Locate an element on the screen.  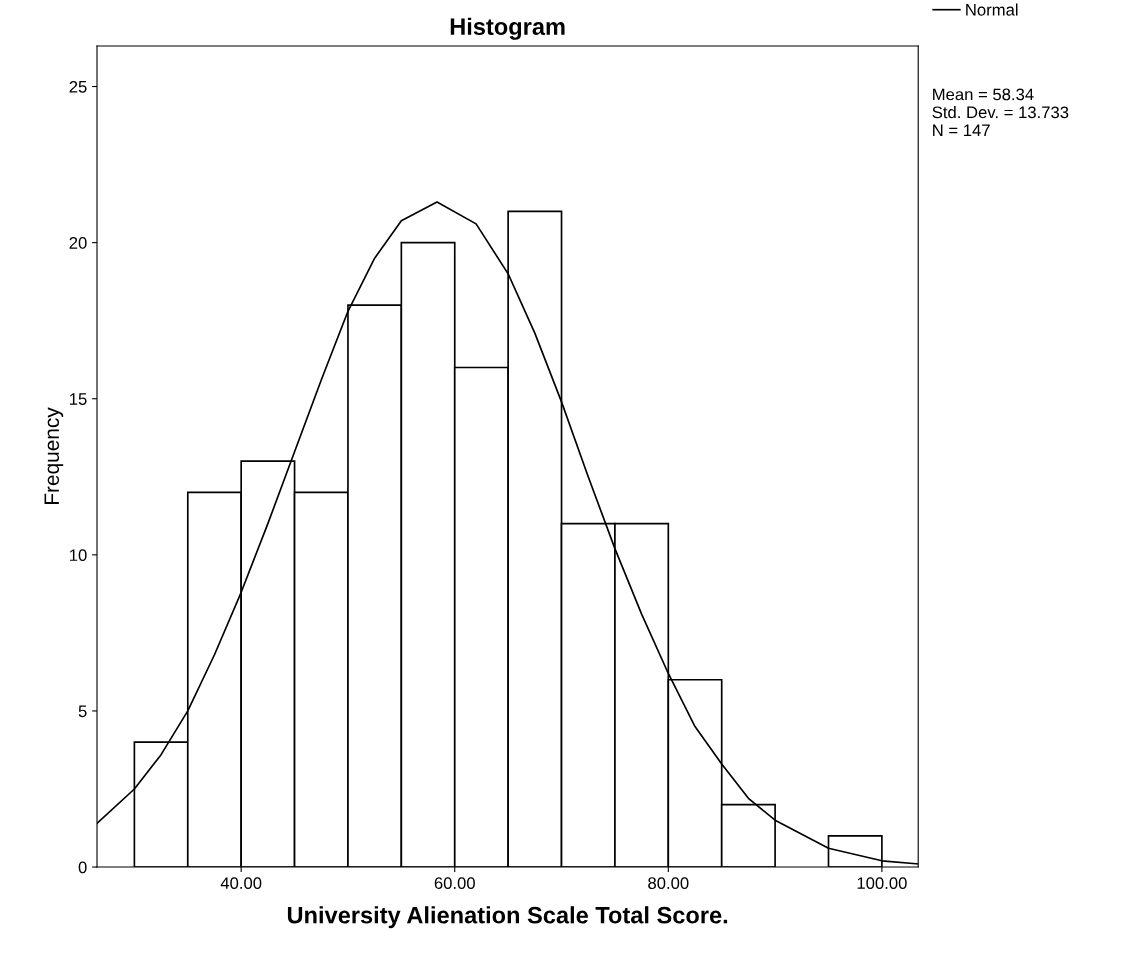
y-tick-label: 10 is located at coordinates (78, 555).